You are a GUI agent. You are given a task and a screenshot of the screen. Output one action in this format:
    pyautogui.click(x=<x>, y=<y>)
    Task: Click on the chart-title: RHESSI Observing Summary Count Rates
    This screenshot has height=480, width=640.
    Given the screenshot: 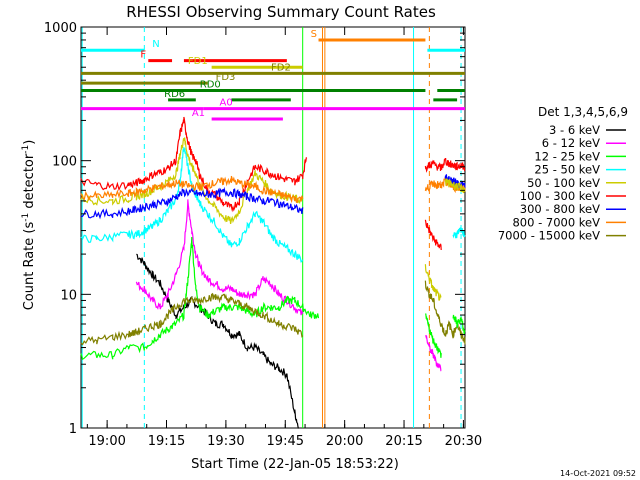 What is the action you would take?
    pyautogui.click(x=281, y=12)
    